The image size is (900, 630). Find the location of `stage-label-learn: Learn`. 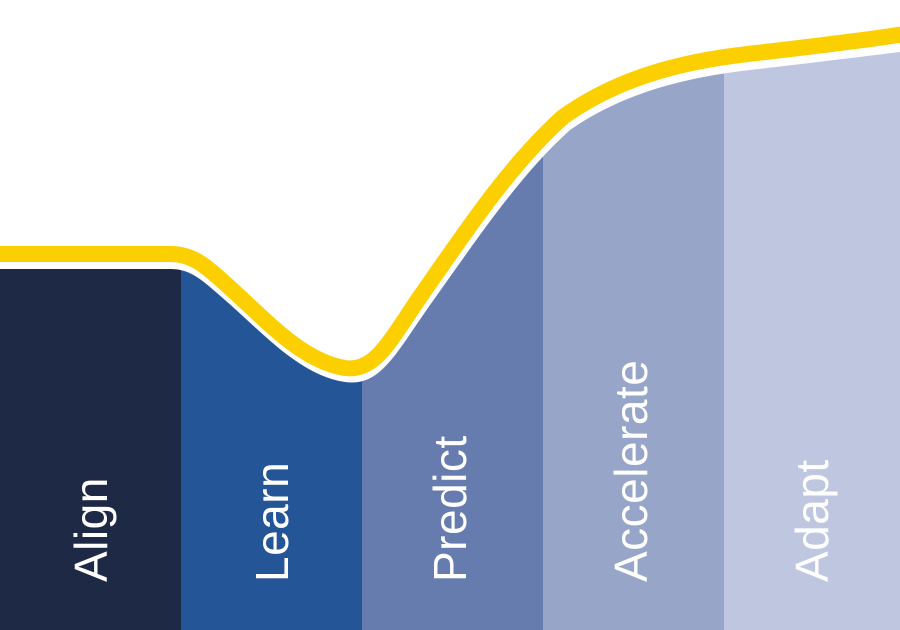

stage-label-learn: Learn is located at coordinates (272, 522).